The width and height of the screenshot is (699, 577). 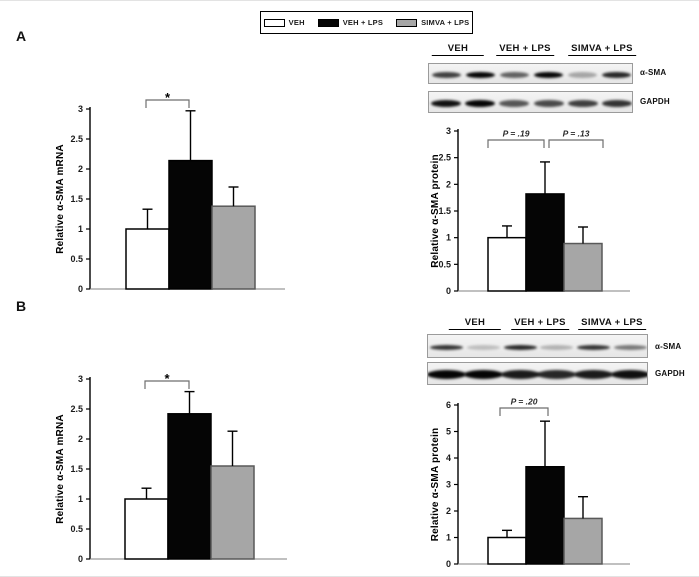 What do you see at coordinates (21, 36) in the screenshot?
I see `panel-a-label: A` at bounding box center [21, 36].